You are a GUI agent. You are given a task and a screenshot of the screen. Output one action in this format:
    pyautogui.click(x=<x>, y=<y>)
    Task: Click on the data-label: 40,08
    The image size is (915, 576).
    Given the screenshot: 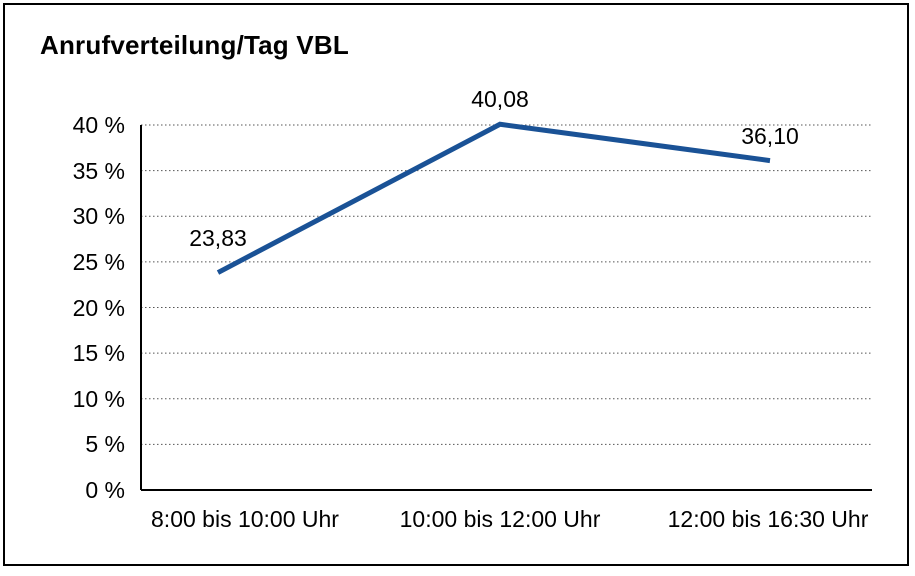 What is the action you would take?
    pyautogui.click(x=500, y=99)
    